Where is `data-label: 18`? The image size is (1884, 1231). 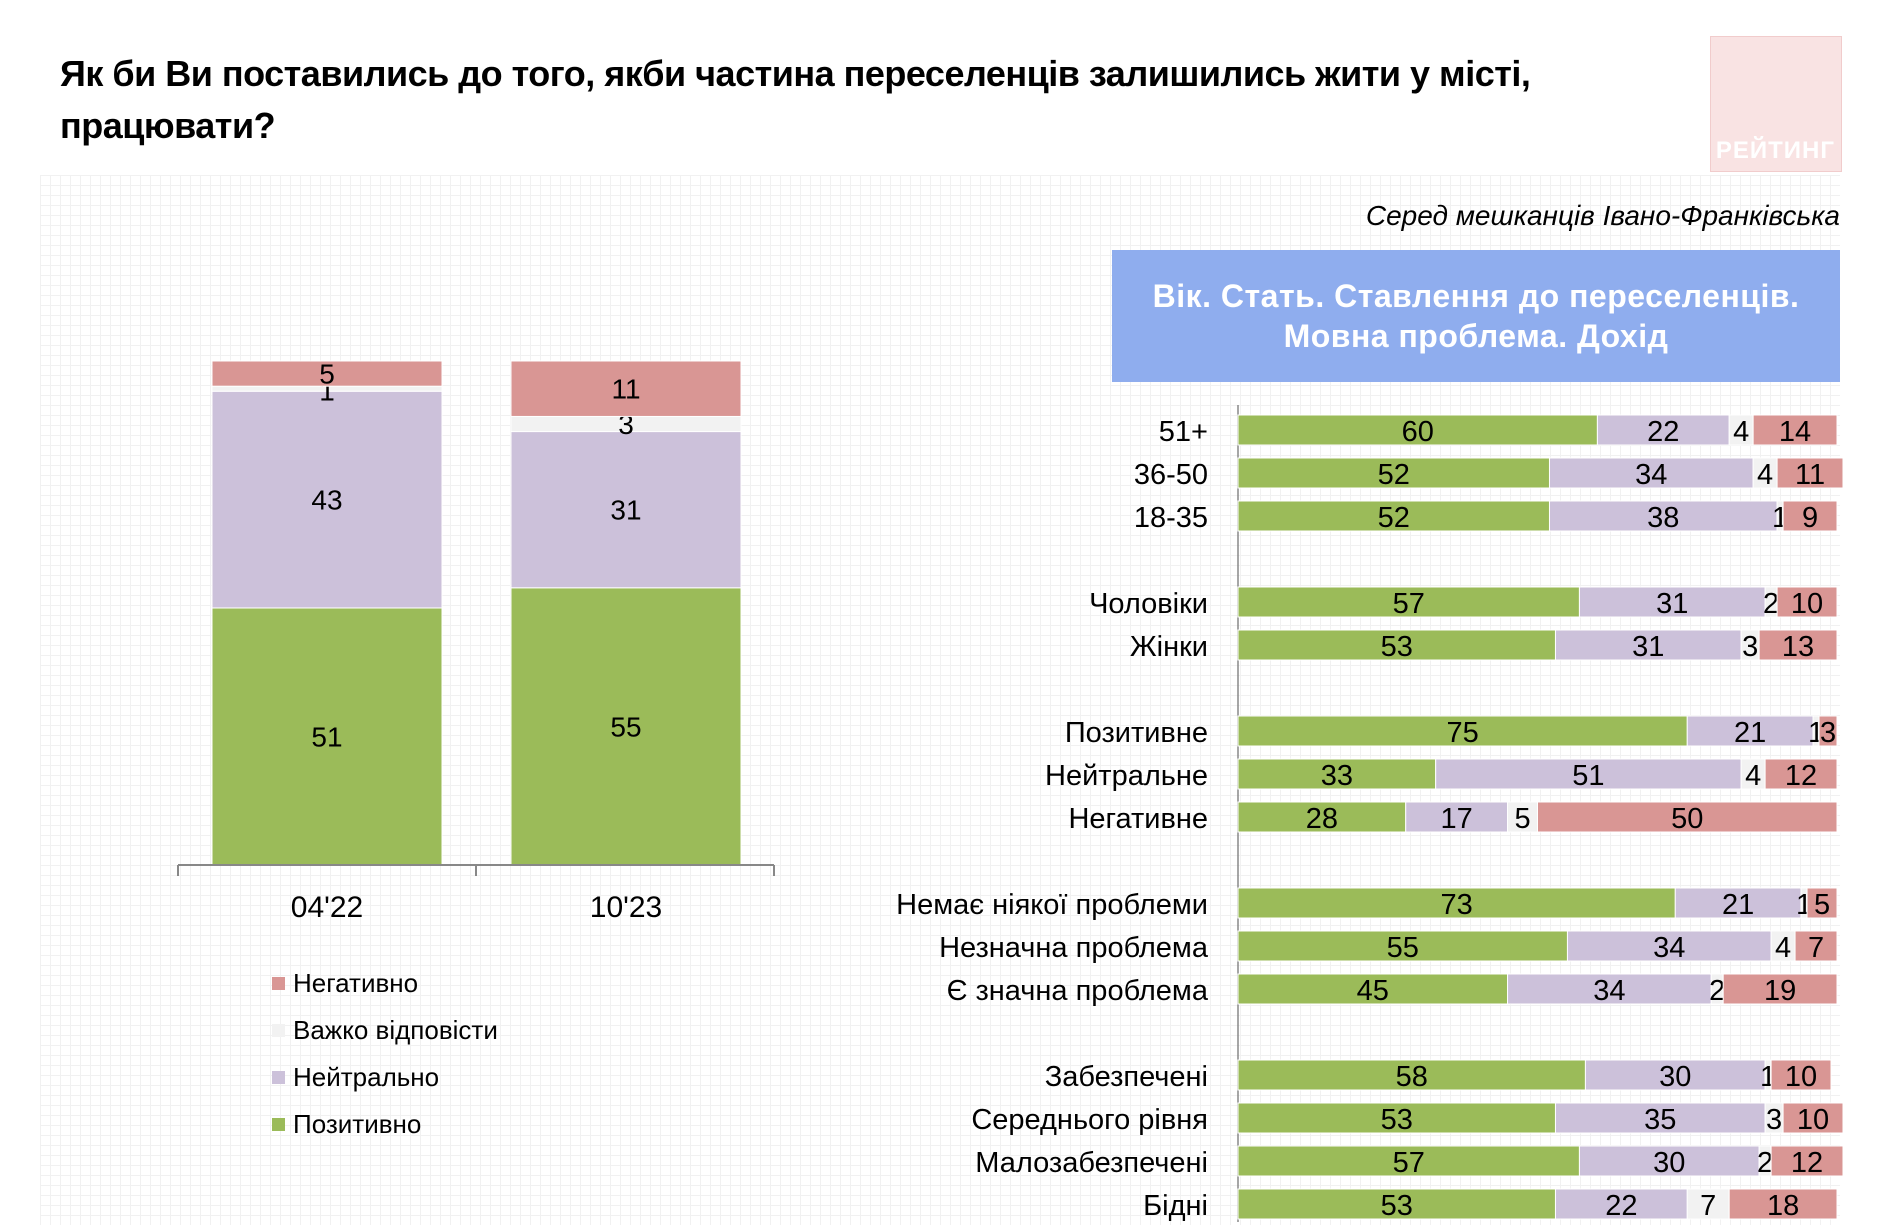
data-label: 18 is located at coordinates (1783, 1206).